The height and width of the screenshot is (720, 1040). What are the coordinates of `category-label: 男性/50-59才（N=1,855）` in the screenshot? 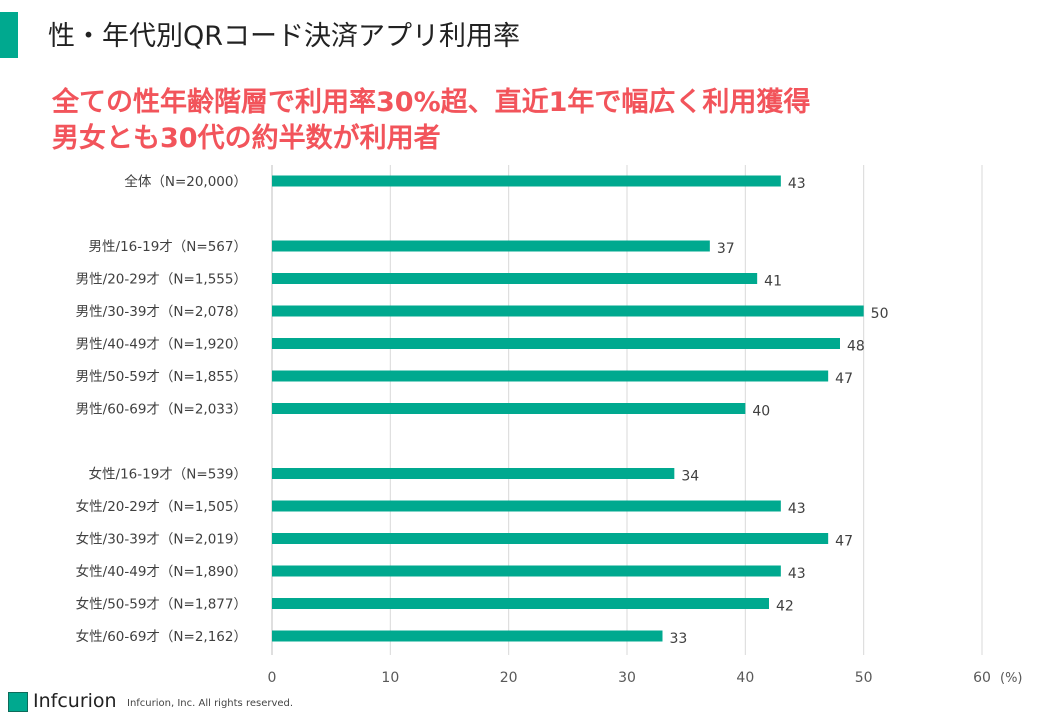 It's located at (161, 377).